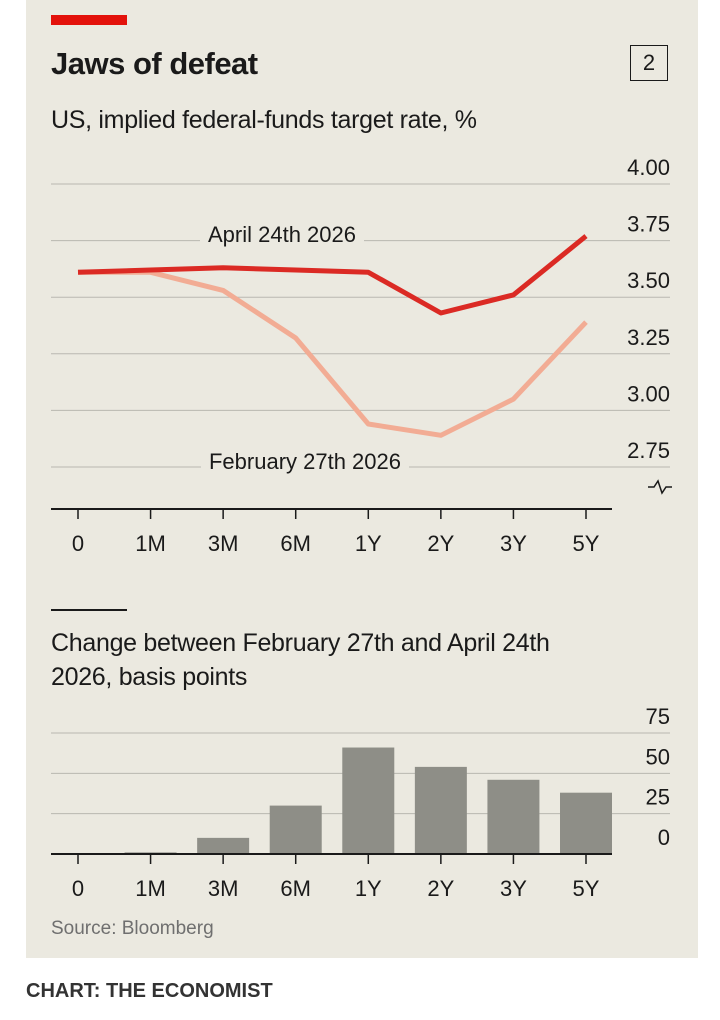 Image resolution: width=720 pixels, height=1020 pixels. Describe the element at coordinates (132, 928) in the screenshot. I see `source-note: Source: Bloomberg` at that location.